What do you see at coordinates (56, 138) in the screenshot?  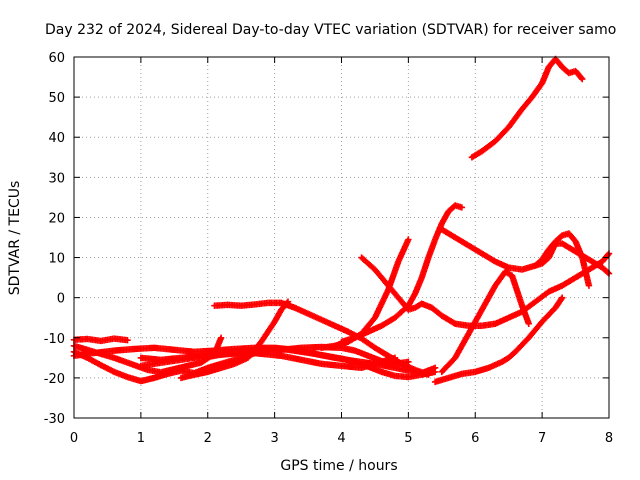 I see `y-tick-label: 40` at bounding box center [56, 138].